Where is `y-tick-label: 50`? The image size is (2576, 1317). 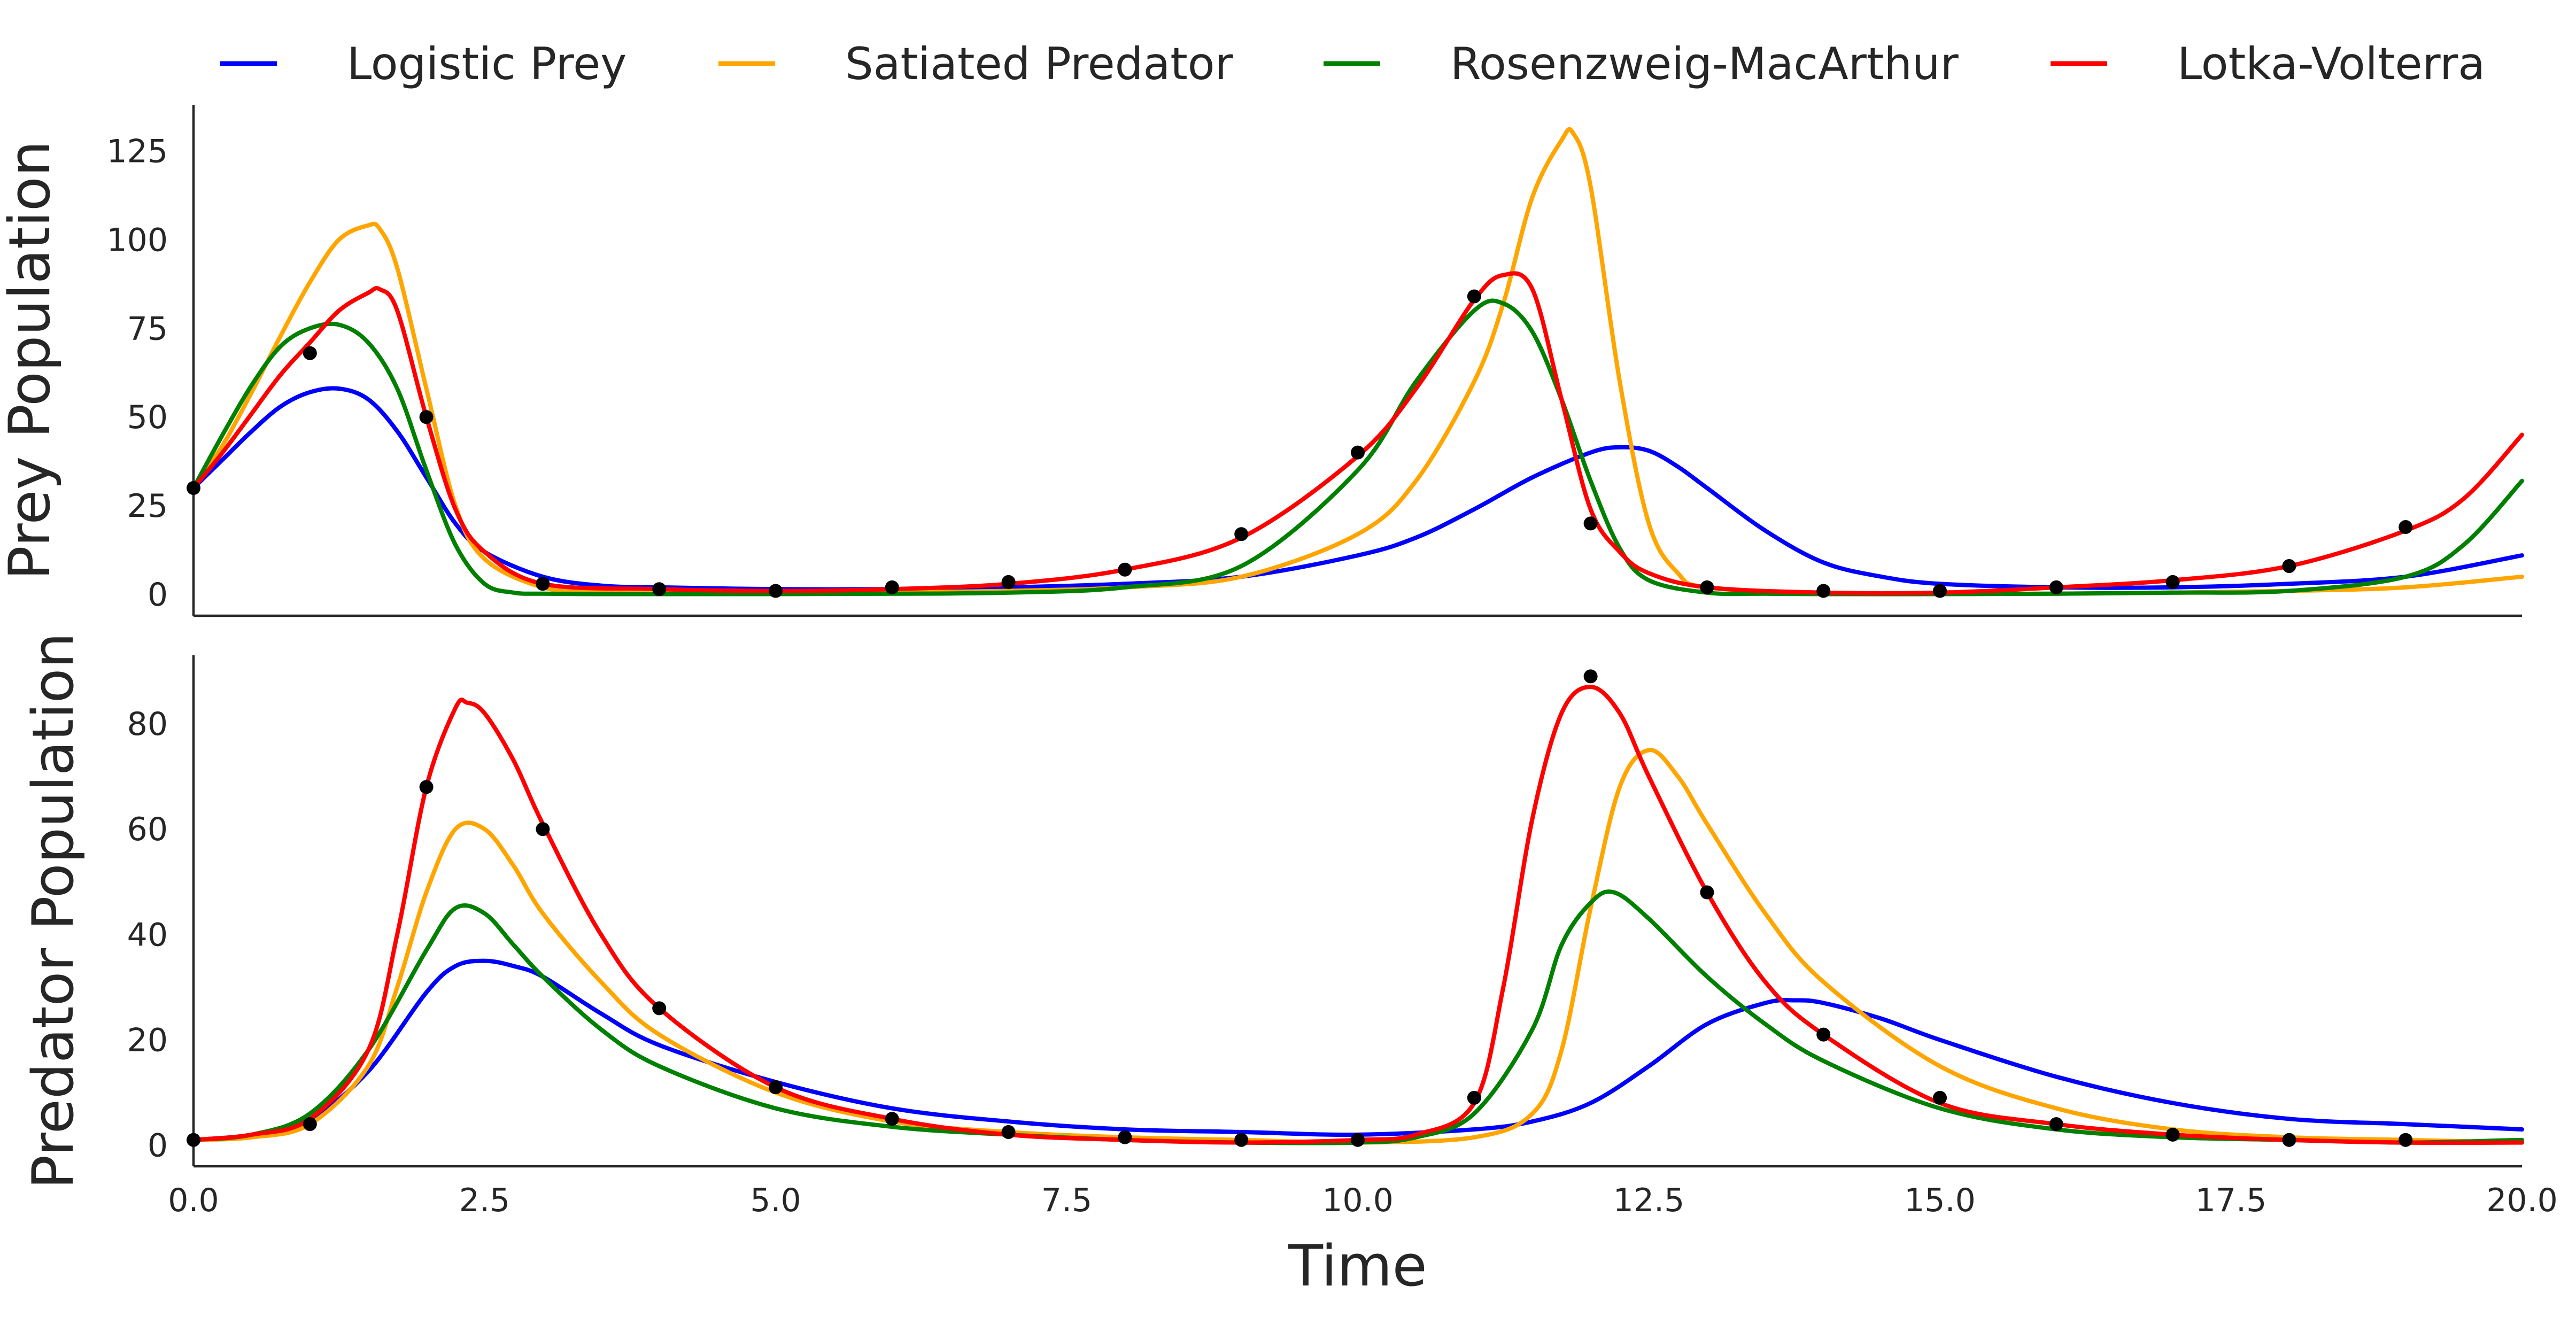 y-tick-label: 50 is located at coordinates (147, 418).